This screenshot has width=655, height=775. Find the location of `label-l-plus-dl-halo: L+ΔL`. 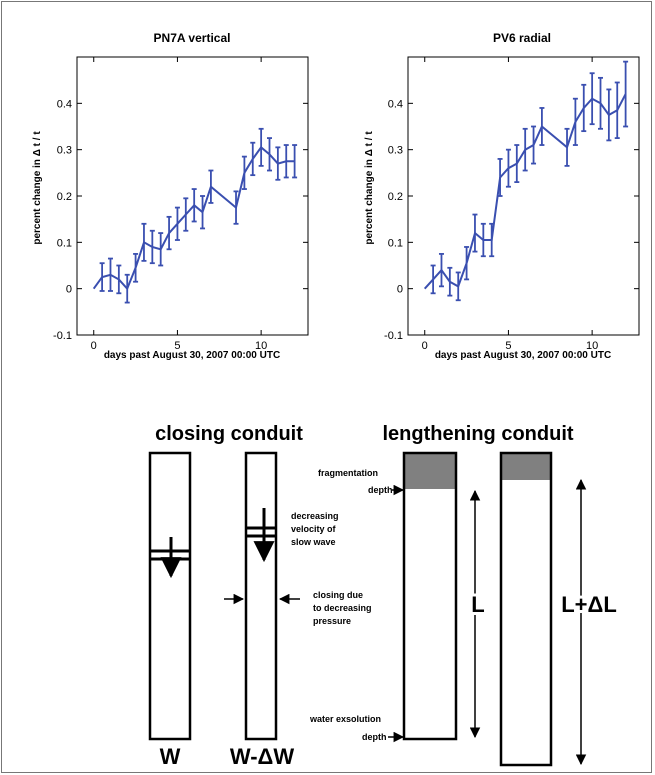

label-l-plus-dl-halo: L+ΔL is located at coordinates (589, 604).